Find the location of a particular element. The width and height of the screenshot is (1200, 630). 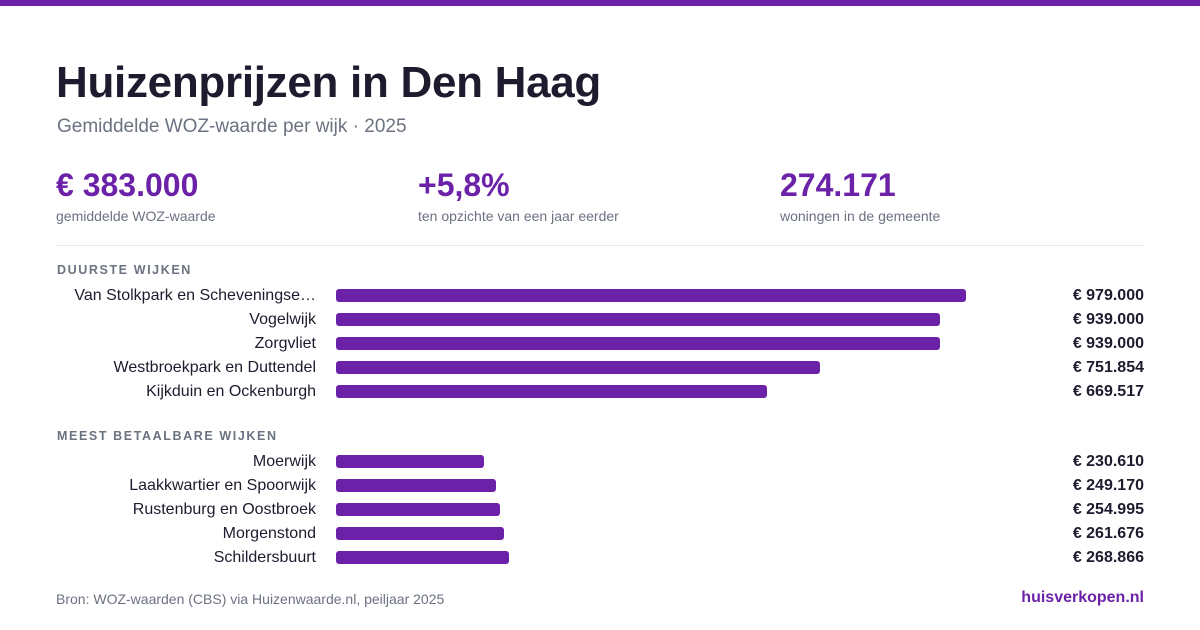

bar-value-label: € 979.000 is located at coordinates (1108, 295).